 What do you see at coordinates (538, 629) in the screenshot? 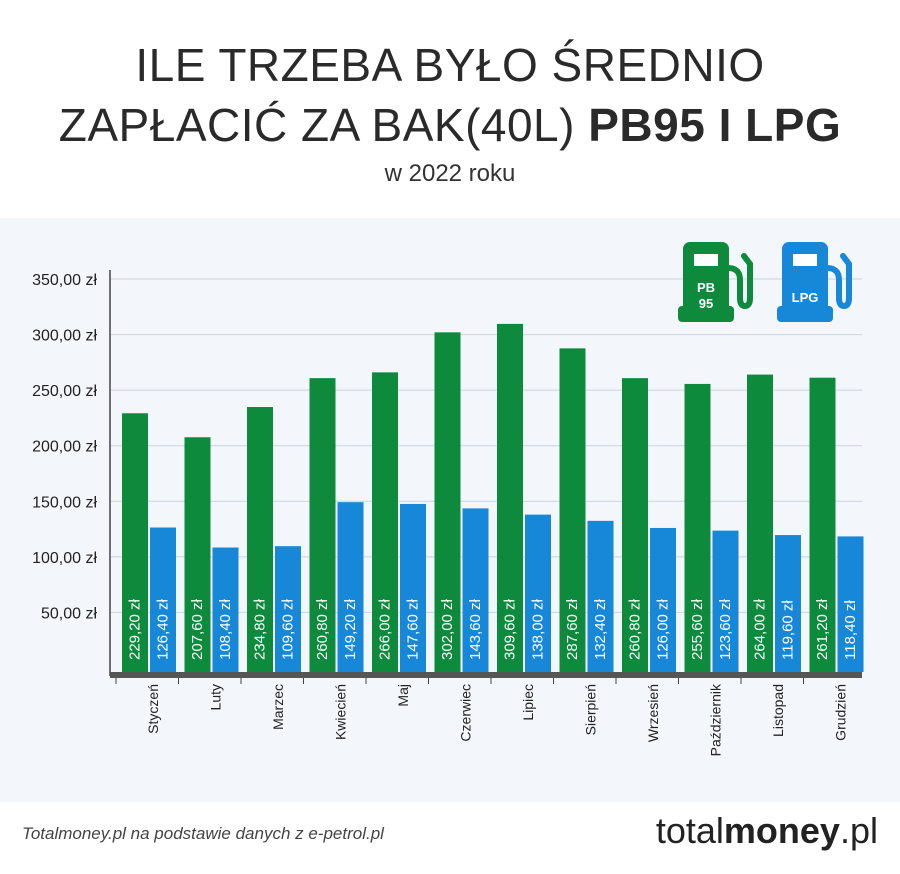
I see `data-label: 138,00 zł` at bounding box center [538, 629].